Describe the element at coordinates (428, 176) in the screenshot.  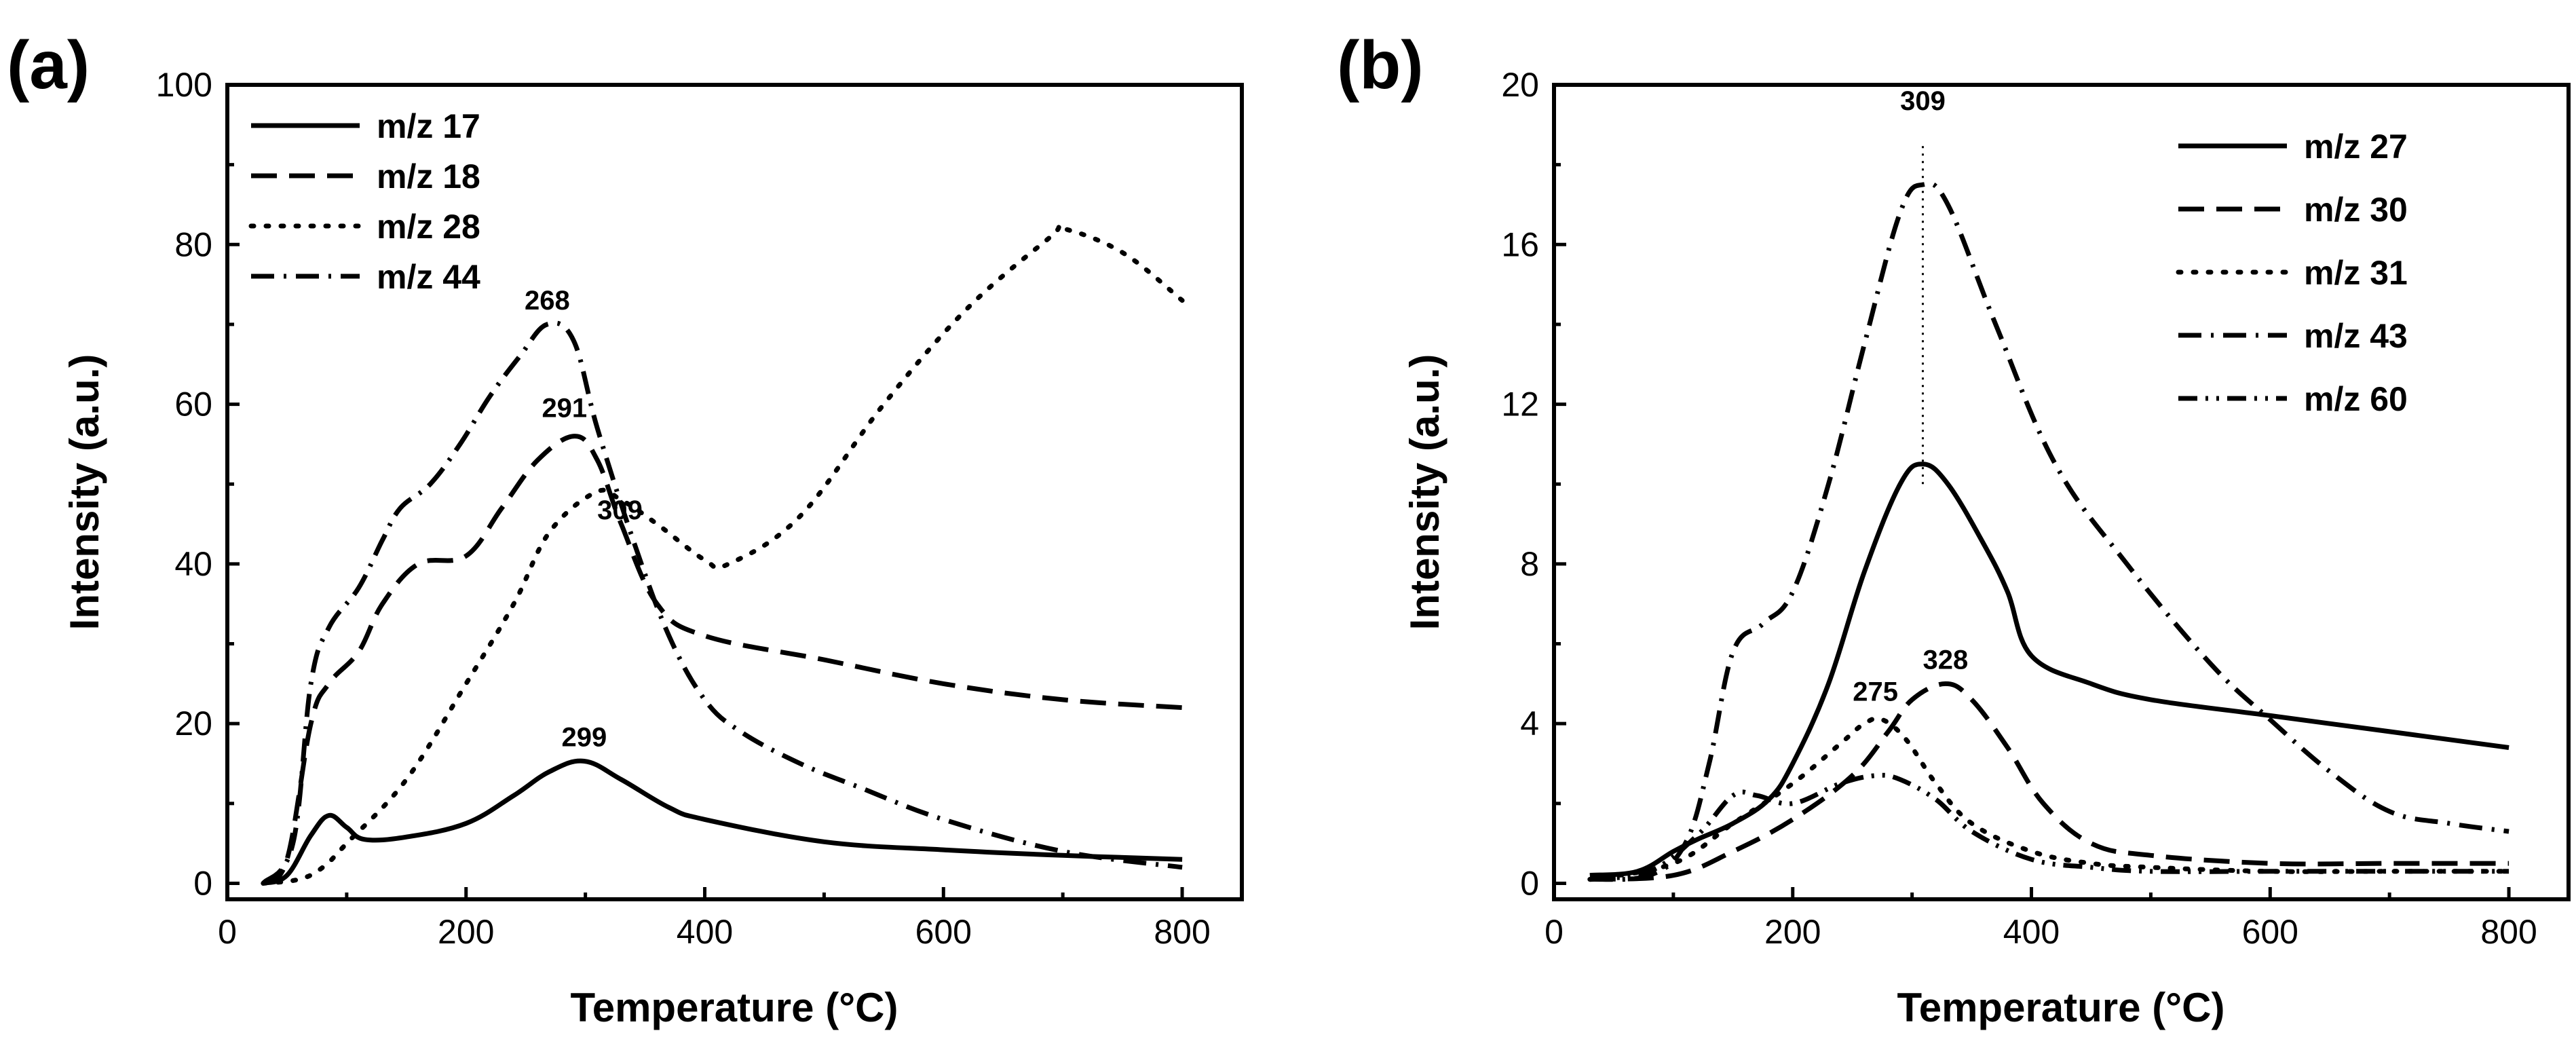
I see `legend-label: m/z 18` at that location.